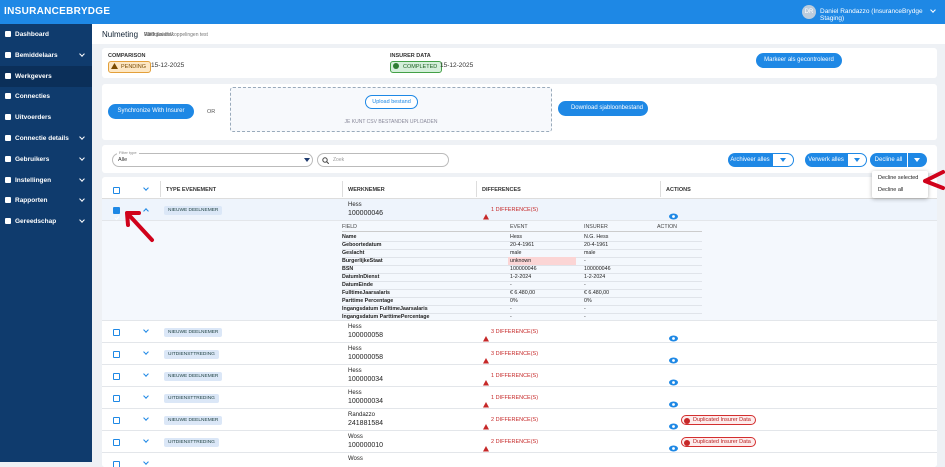 This screenshot has width=945, height=467. Describe the element at coordinates (57, 11) in the screenshot. I see `logo: INSURANCEBRYDGE` at that location.